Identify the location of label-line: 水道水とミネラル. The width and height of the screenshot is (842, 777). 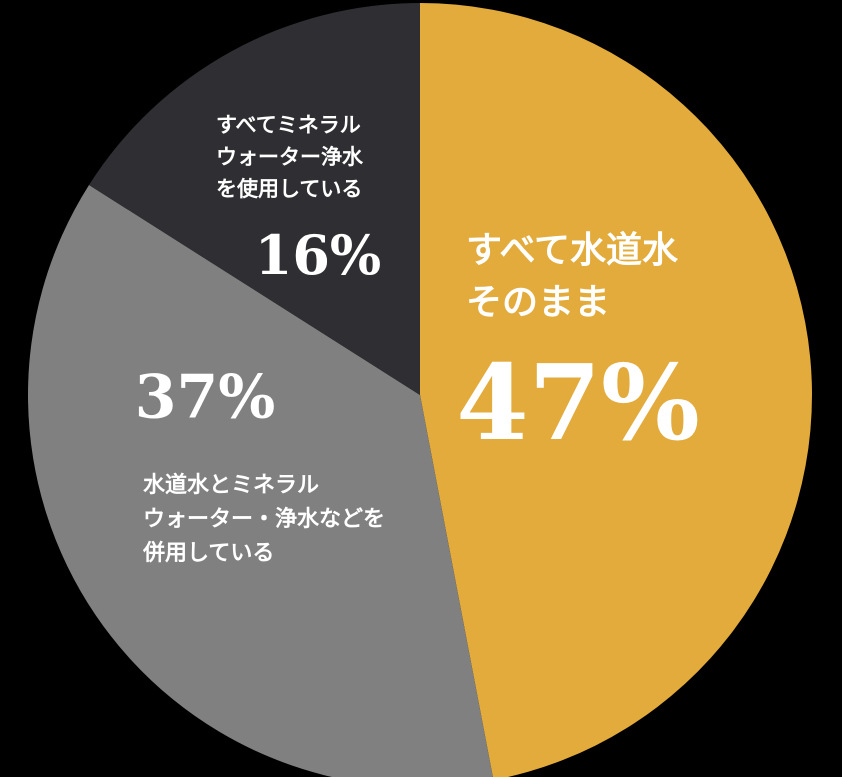
(231, 485).